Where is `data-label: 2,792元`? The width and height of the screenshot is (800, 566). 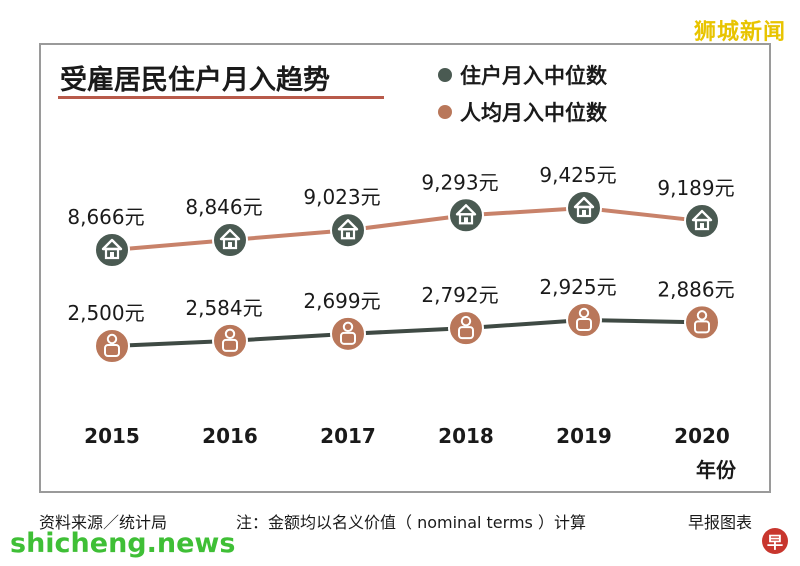 data-label: 2,792元 is located at coordinates (459, 295).